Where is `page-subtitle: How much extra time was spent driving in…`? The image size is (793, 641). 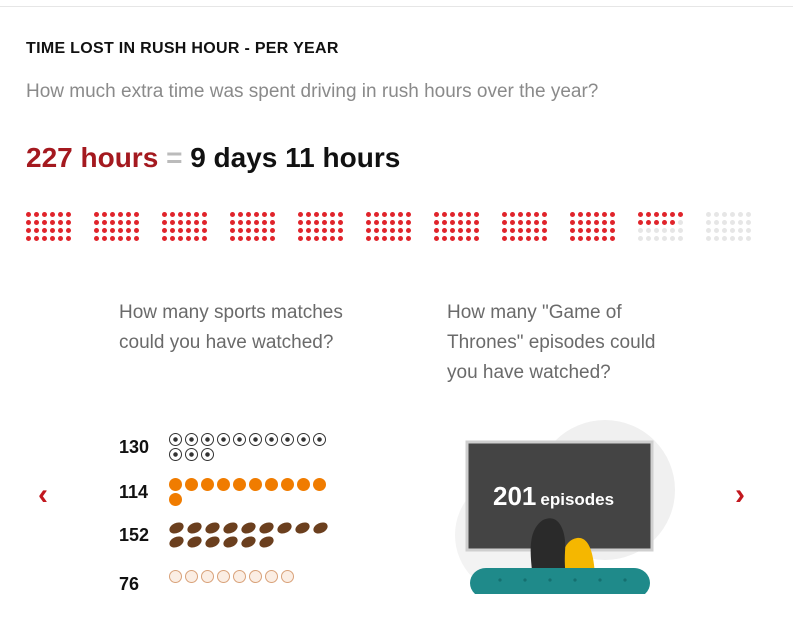
page-subtitle: How much extra time was spent driving in… is located at coordinates (312, 91).